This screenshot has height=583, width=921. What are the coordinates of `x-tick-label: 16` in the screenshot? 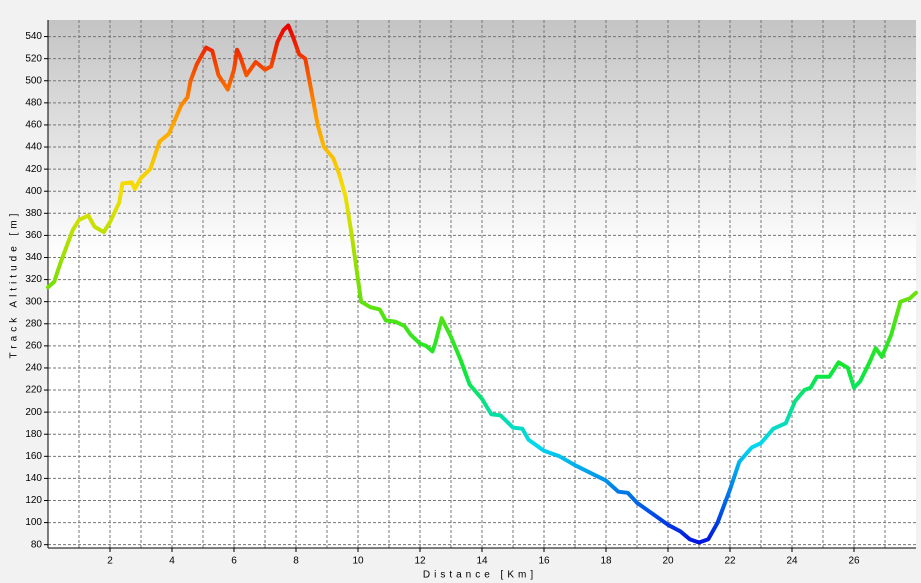 It's located at (544, 561).